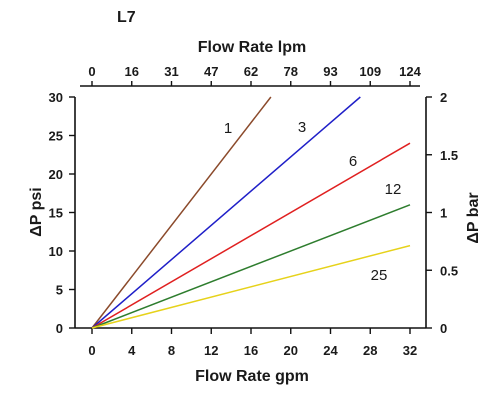  Describe the element at coordinates (228, 128) in the screenshot. I see `series-label-1: 1` at that location.